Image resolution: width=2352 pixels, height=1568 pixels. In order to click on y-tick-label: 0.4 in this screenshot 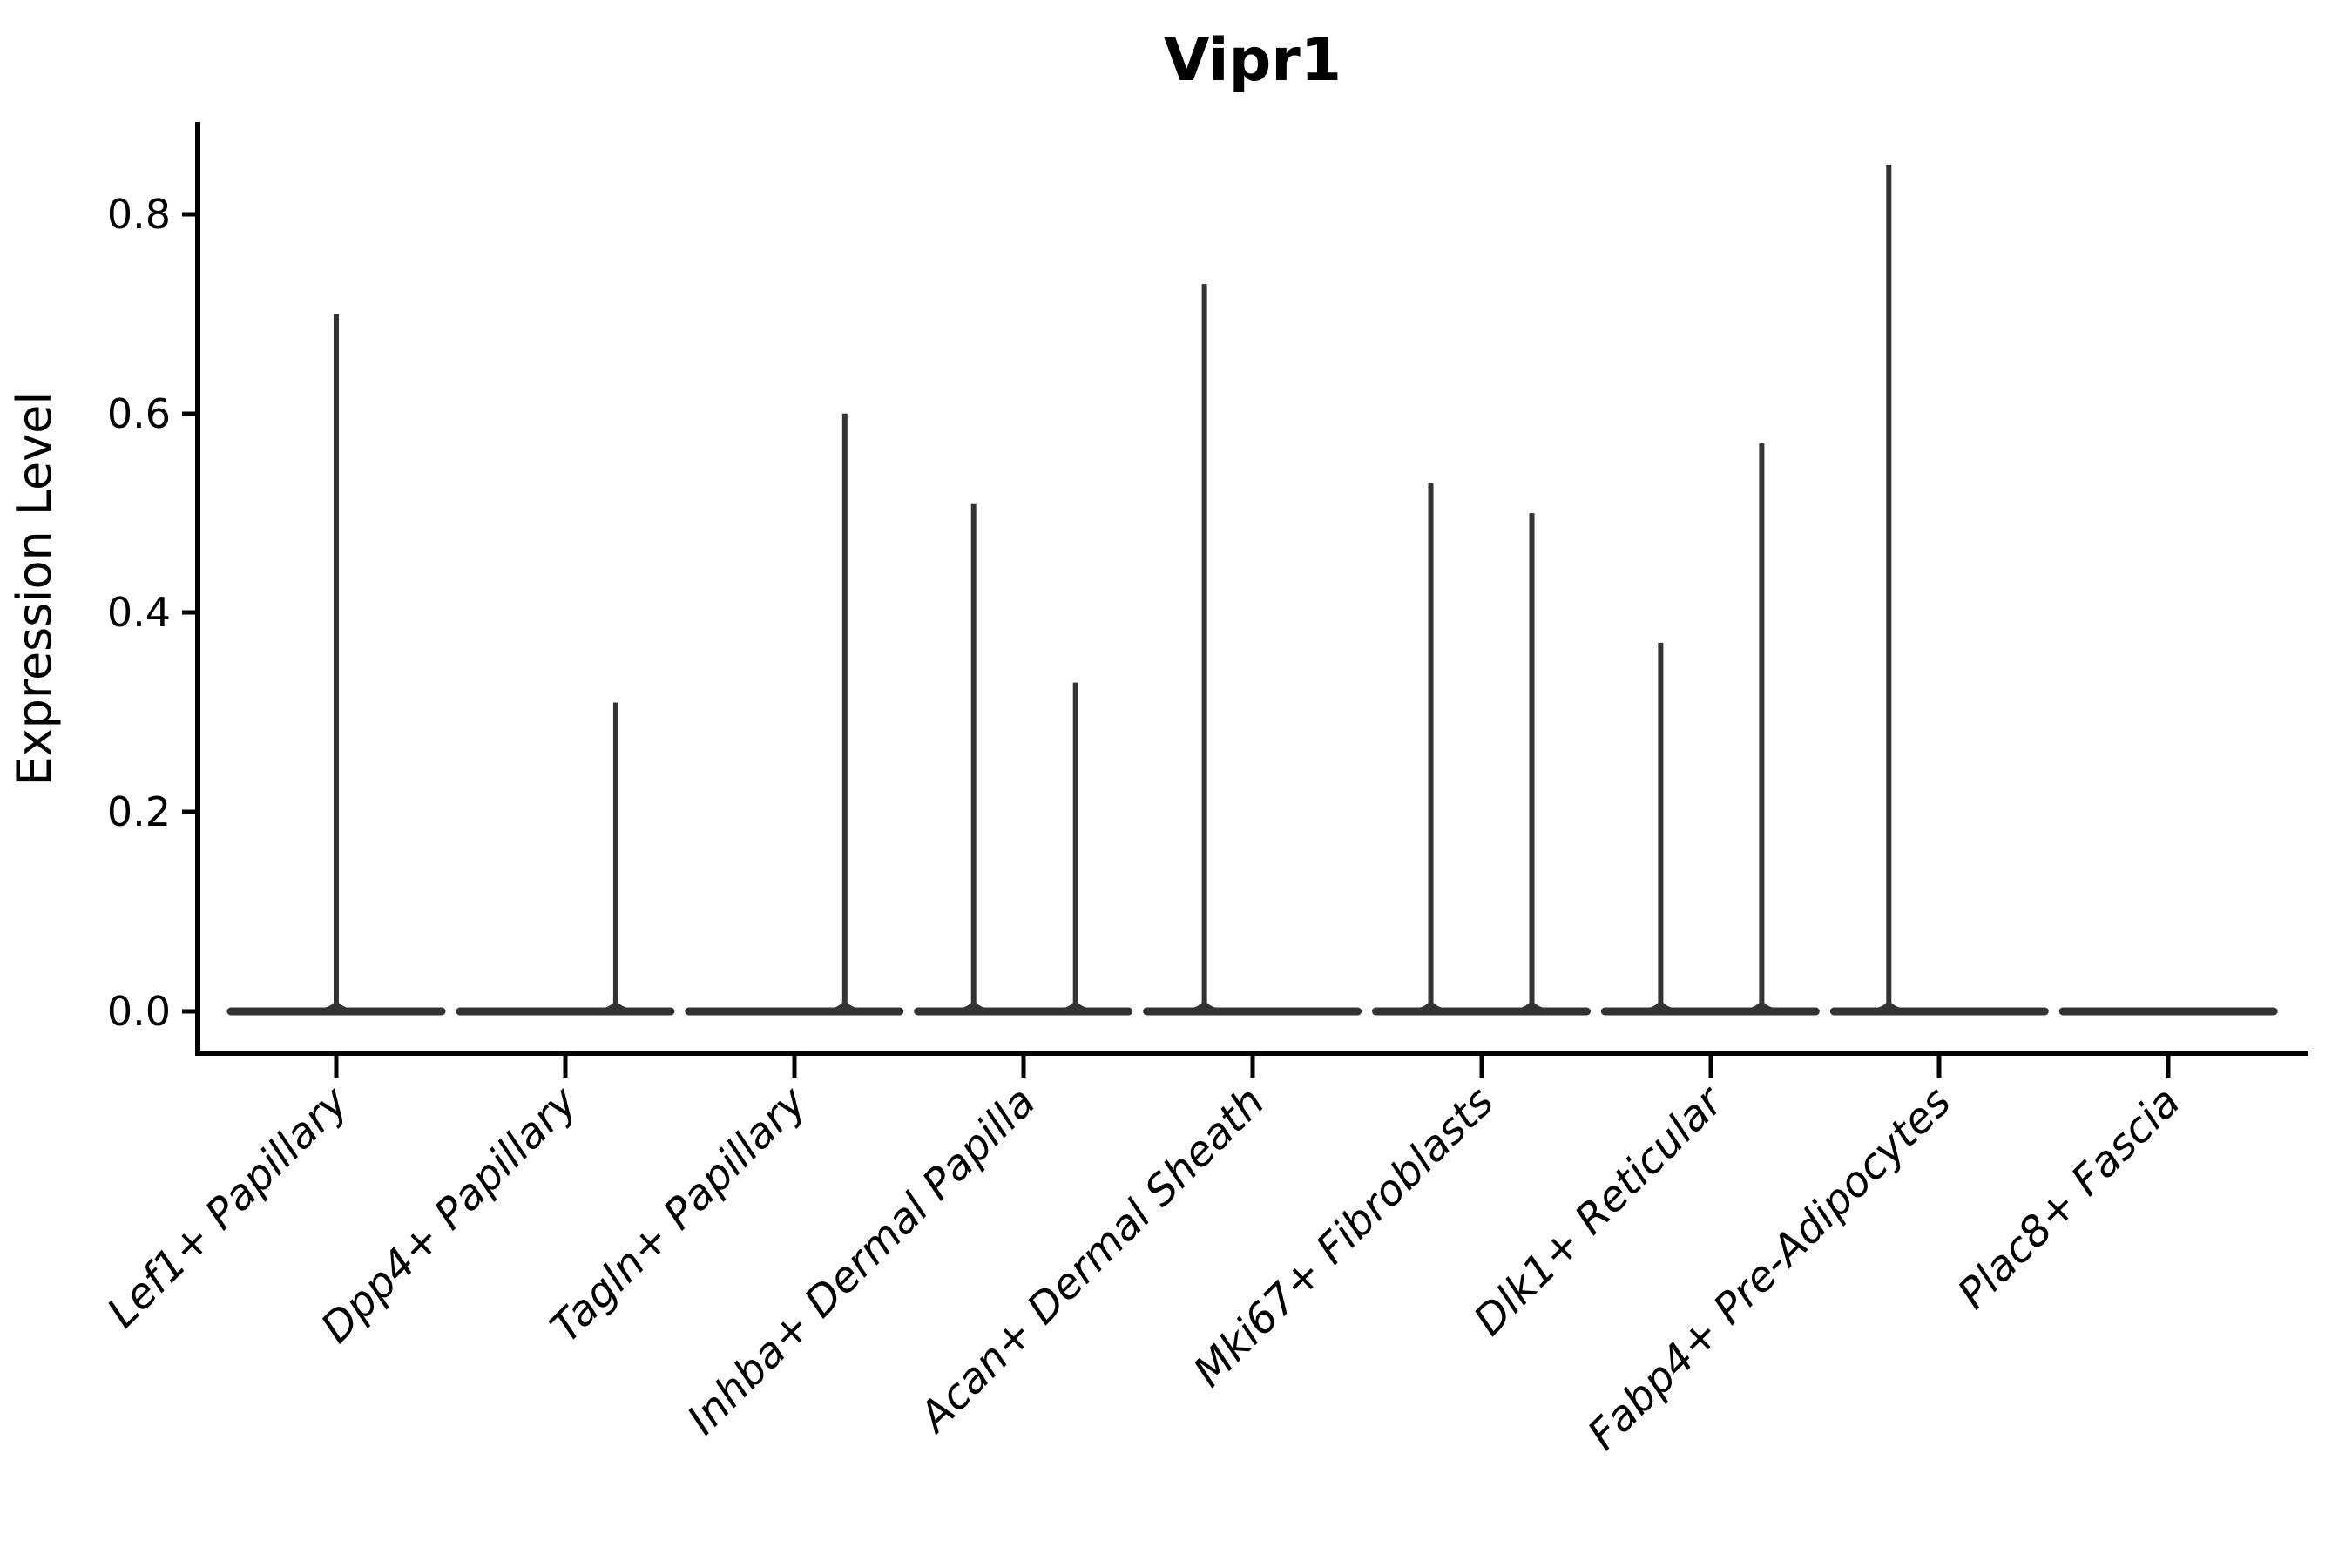, I will do `click(139, 613)`.